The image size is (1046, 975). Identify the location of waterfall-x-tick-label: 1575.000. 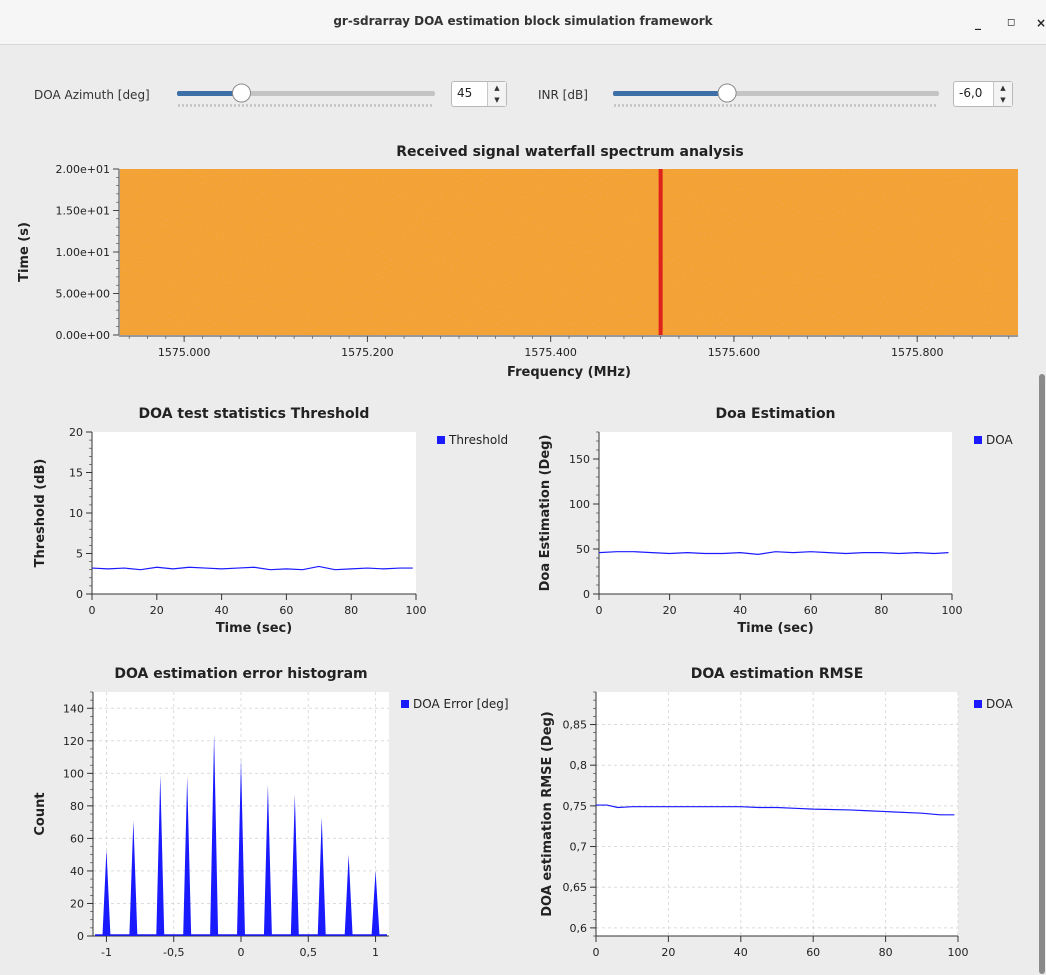
(184, 352).